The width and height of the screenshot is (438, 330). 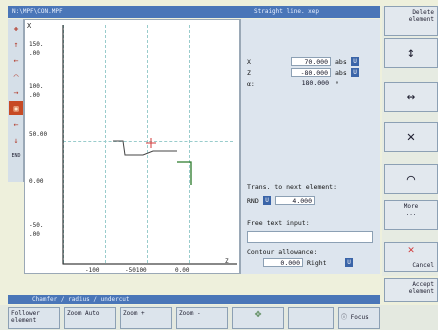 What do you see at coordinates (29, 26) in the screenshot?
I see `x-axis-corner-label: X` at bounding box center [29, 26].